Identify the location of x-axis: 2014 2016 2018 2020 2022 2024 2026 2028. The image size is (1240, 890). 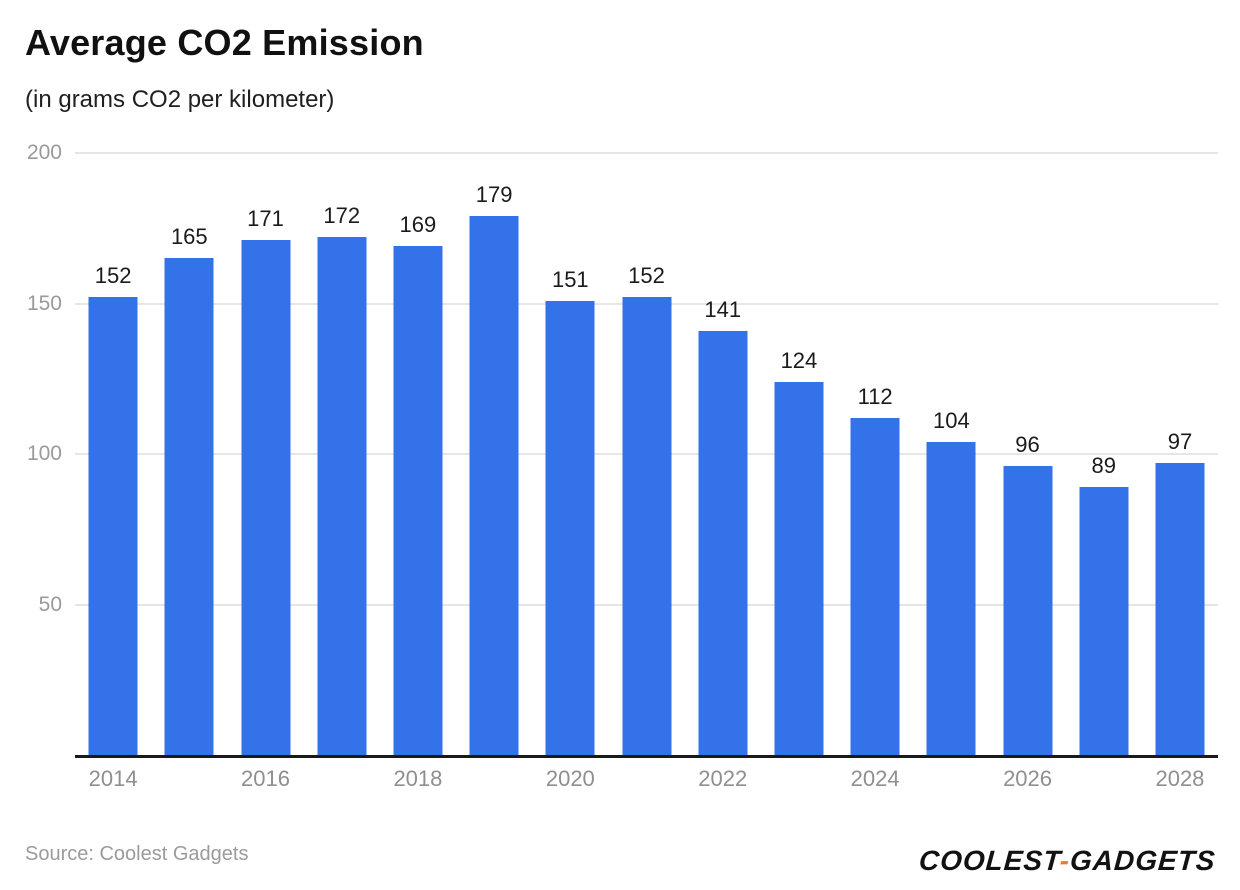
(646, 782).